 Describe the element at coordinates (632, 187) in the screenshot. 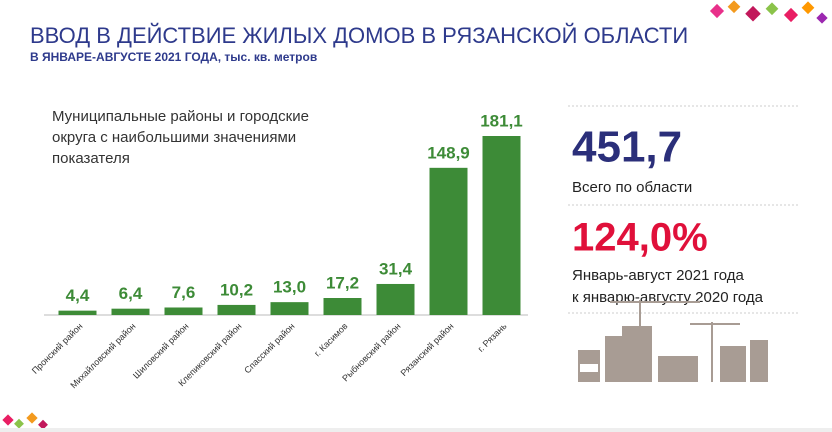

I see `total-label: Всего по области` at that location.